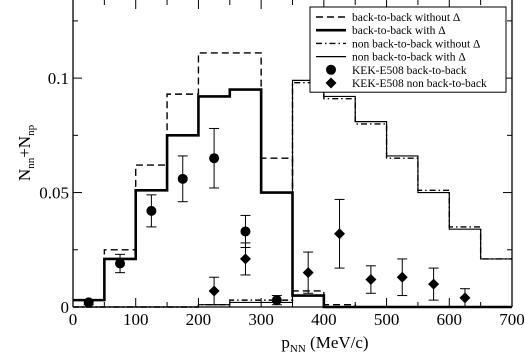 This screenshot has width=525, height=361. I want to click on legend-marker-circle, so click(331, 69).